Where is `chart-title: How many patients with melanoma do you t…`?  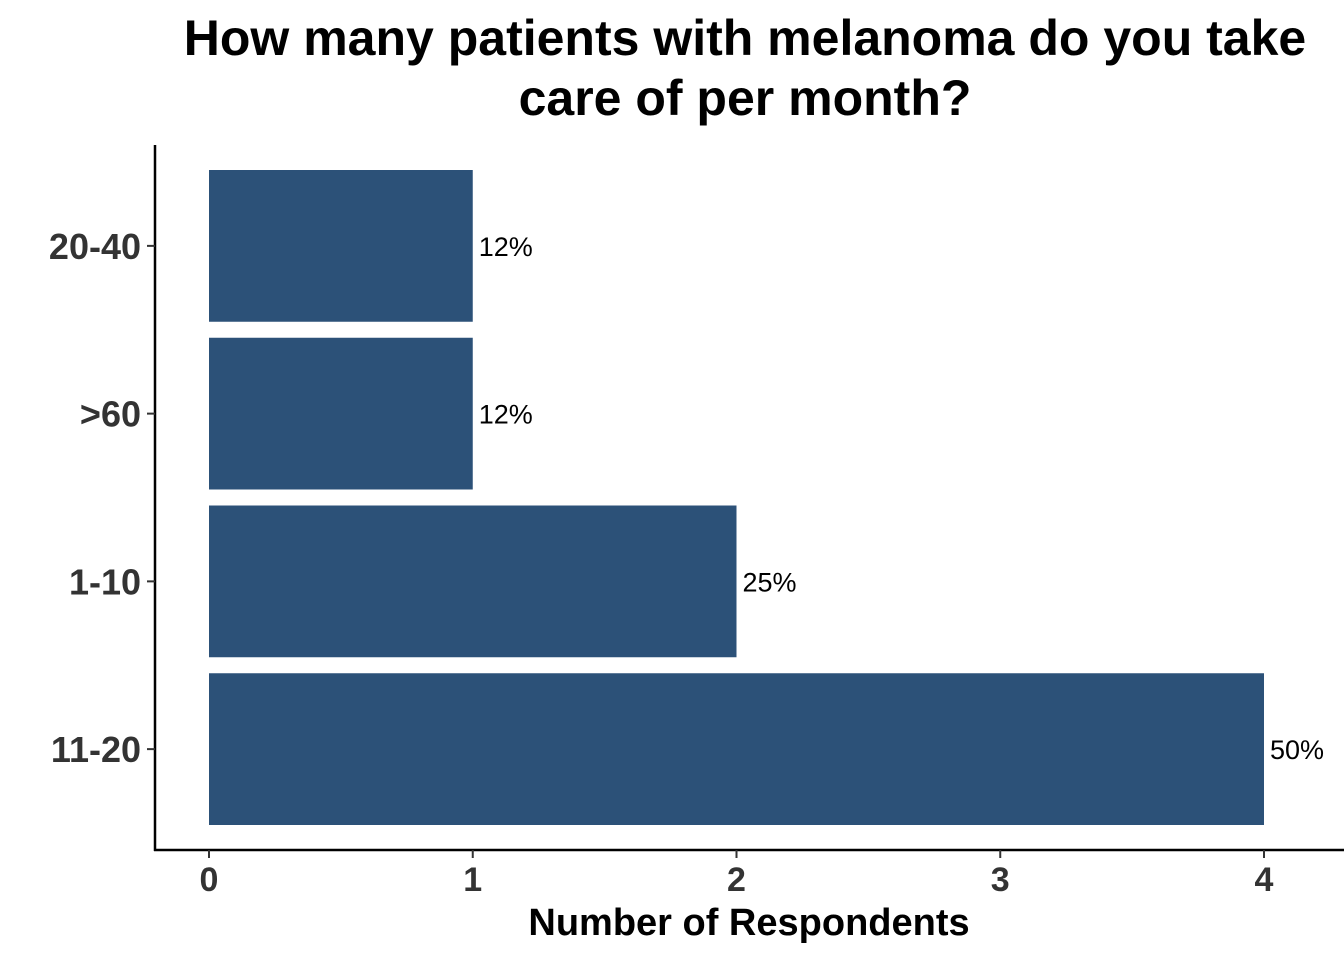 chart-title: How many patients with melanoma do you t… is located at coordinates (745, 68).